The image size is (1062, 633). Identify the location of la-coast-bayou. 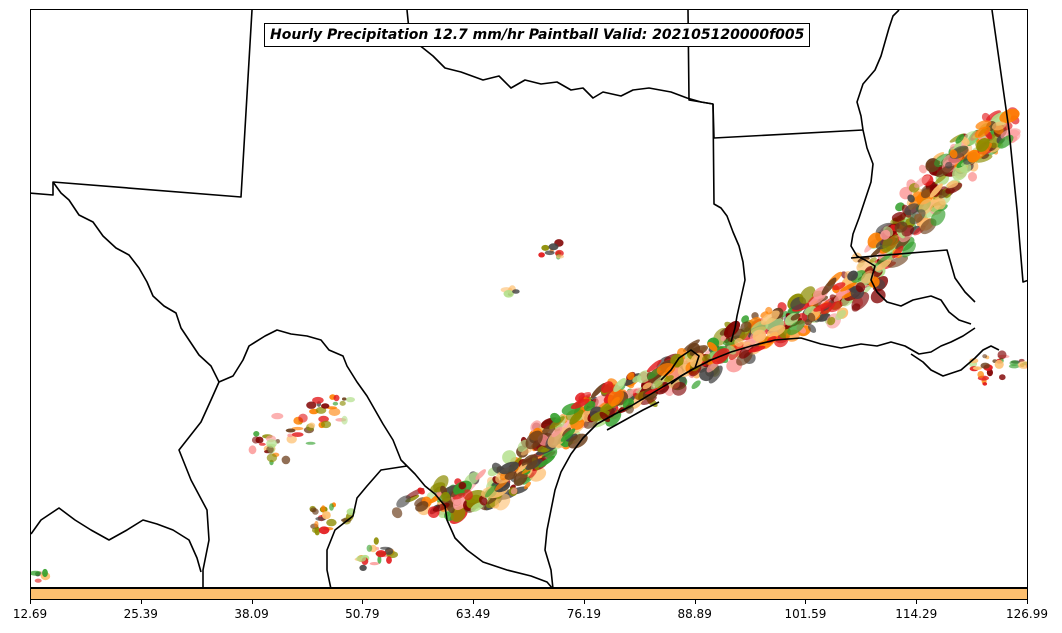
(955, 361).